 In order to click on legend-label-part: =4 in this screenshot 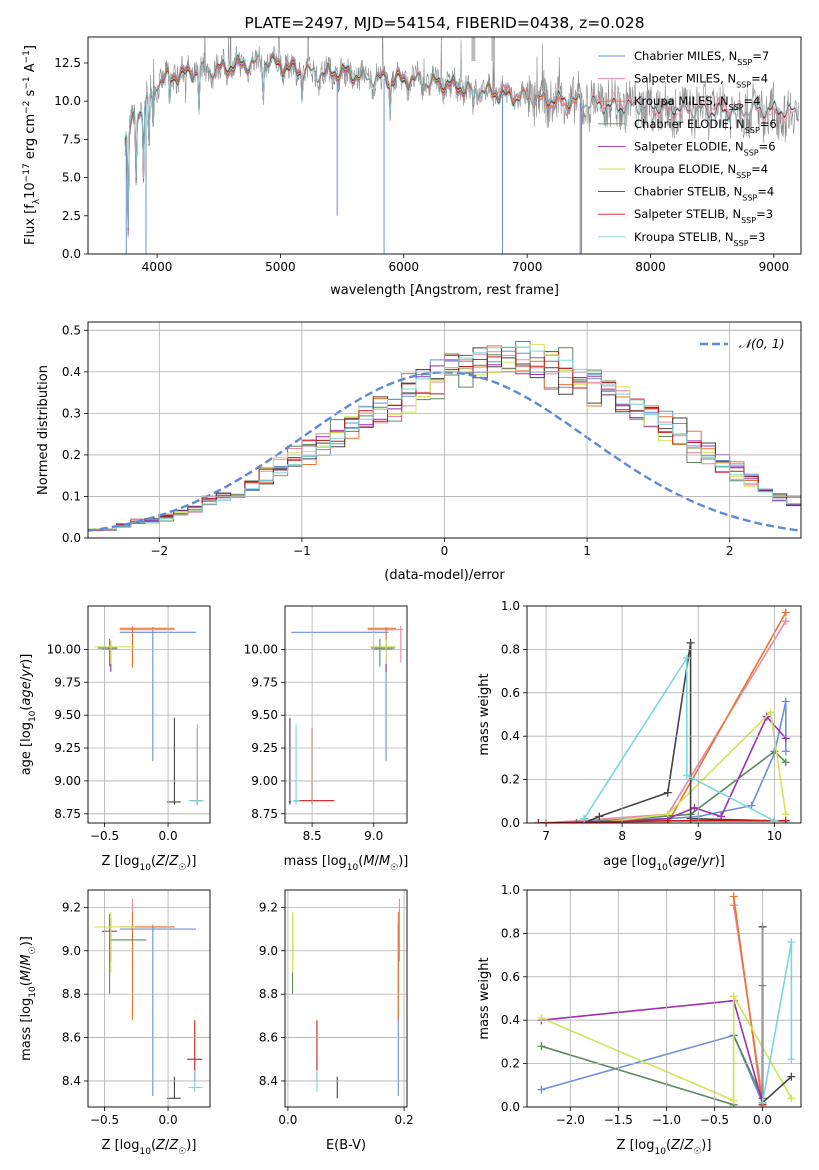, I will do `click(765, 192)`.